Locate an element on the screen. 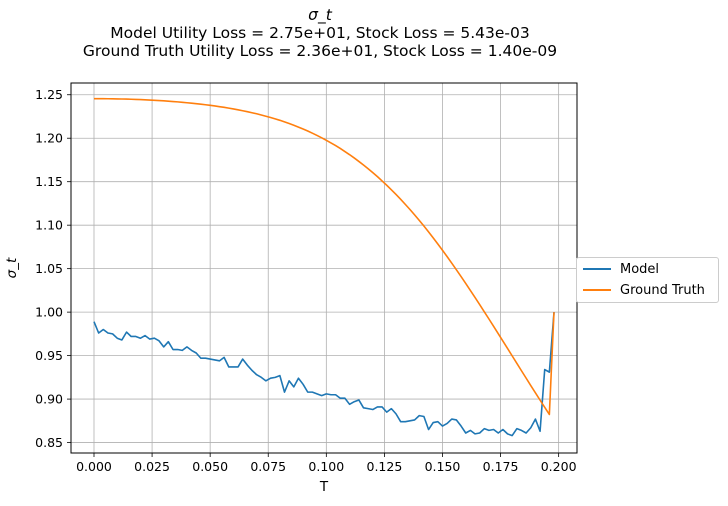 The height and width of the screenshot is (506, 728). x-tick-label: 0.125 is located at coordinates (385, 466).